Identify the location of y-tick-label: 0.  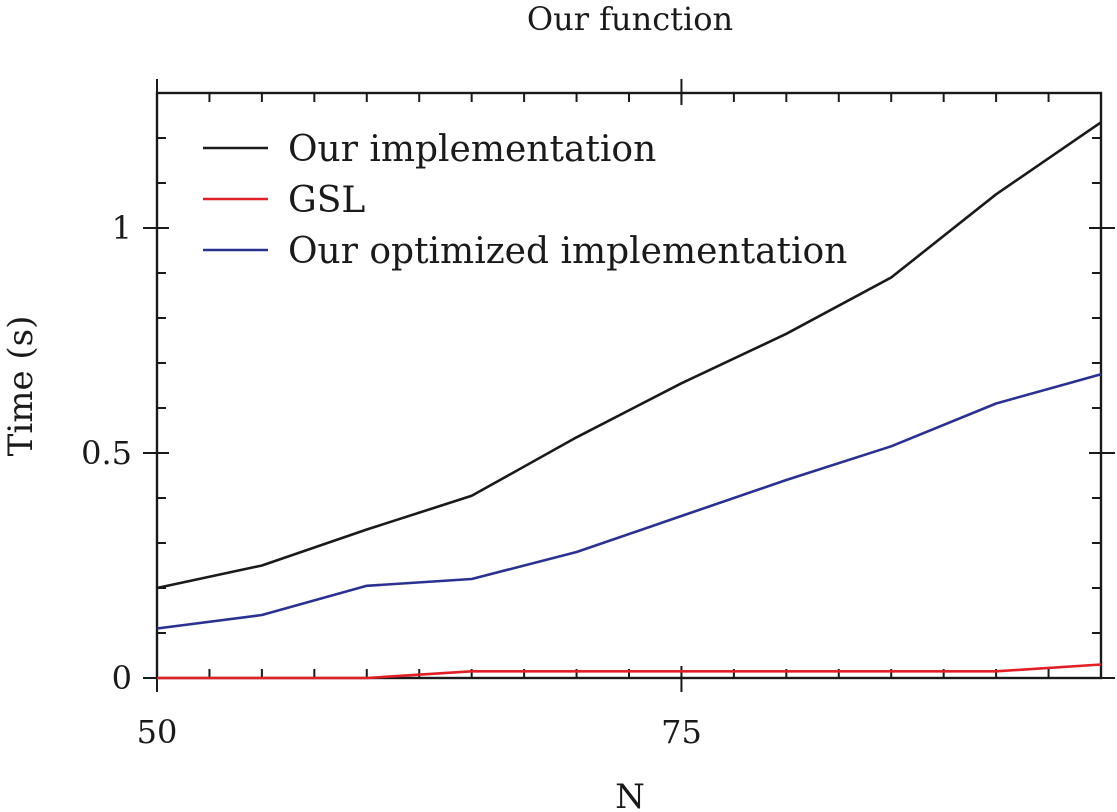
(122, 678).